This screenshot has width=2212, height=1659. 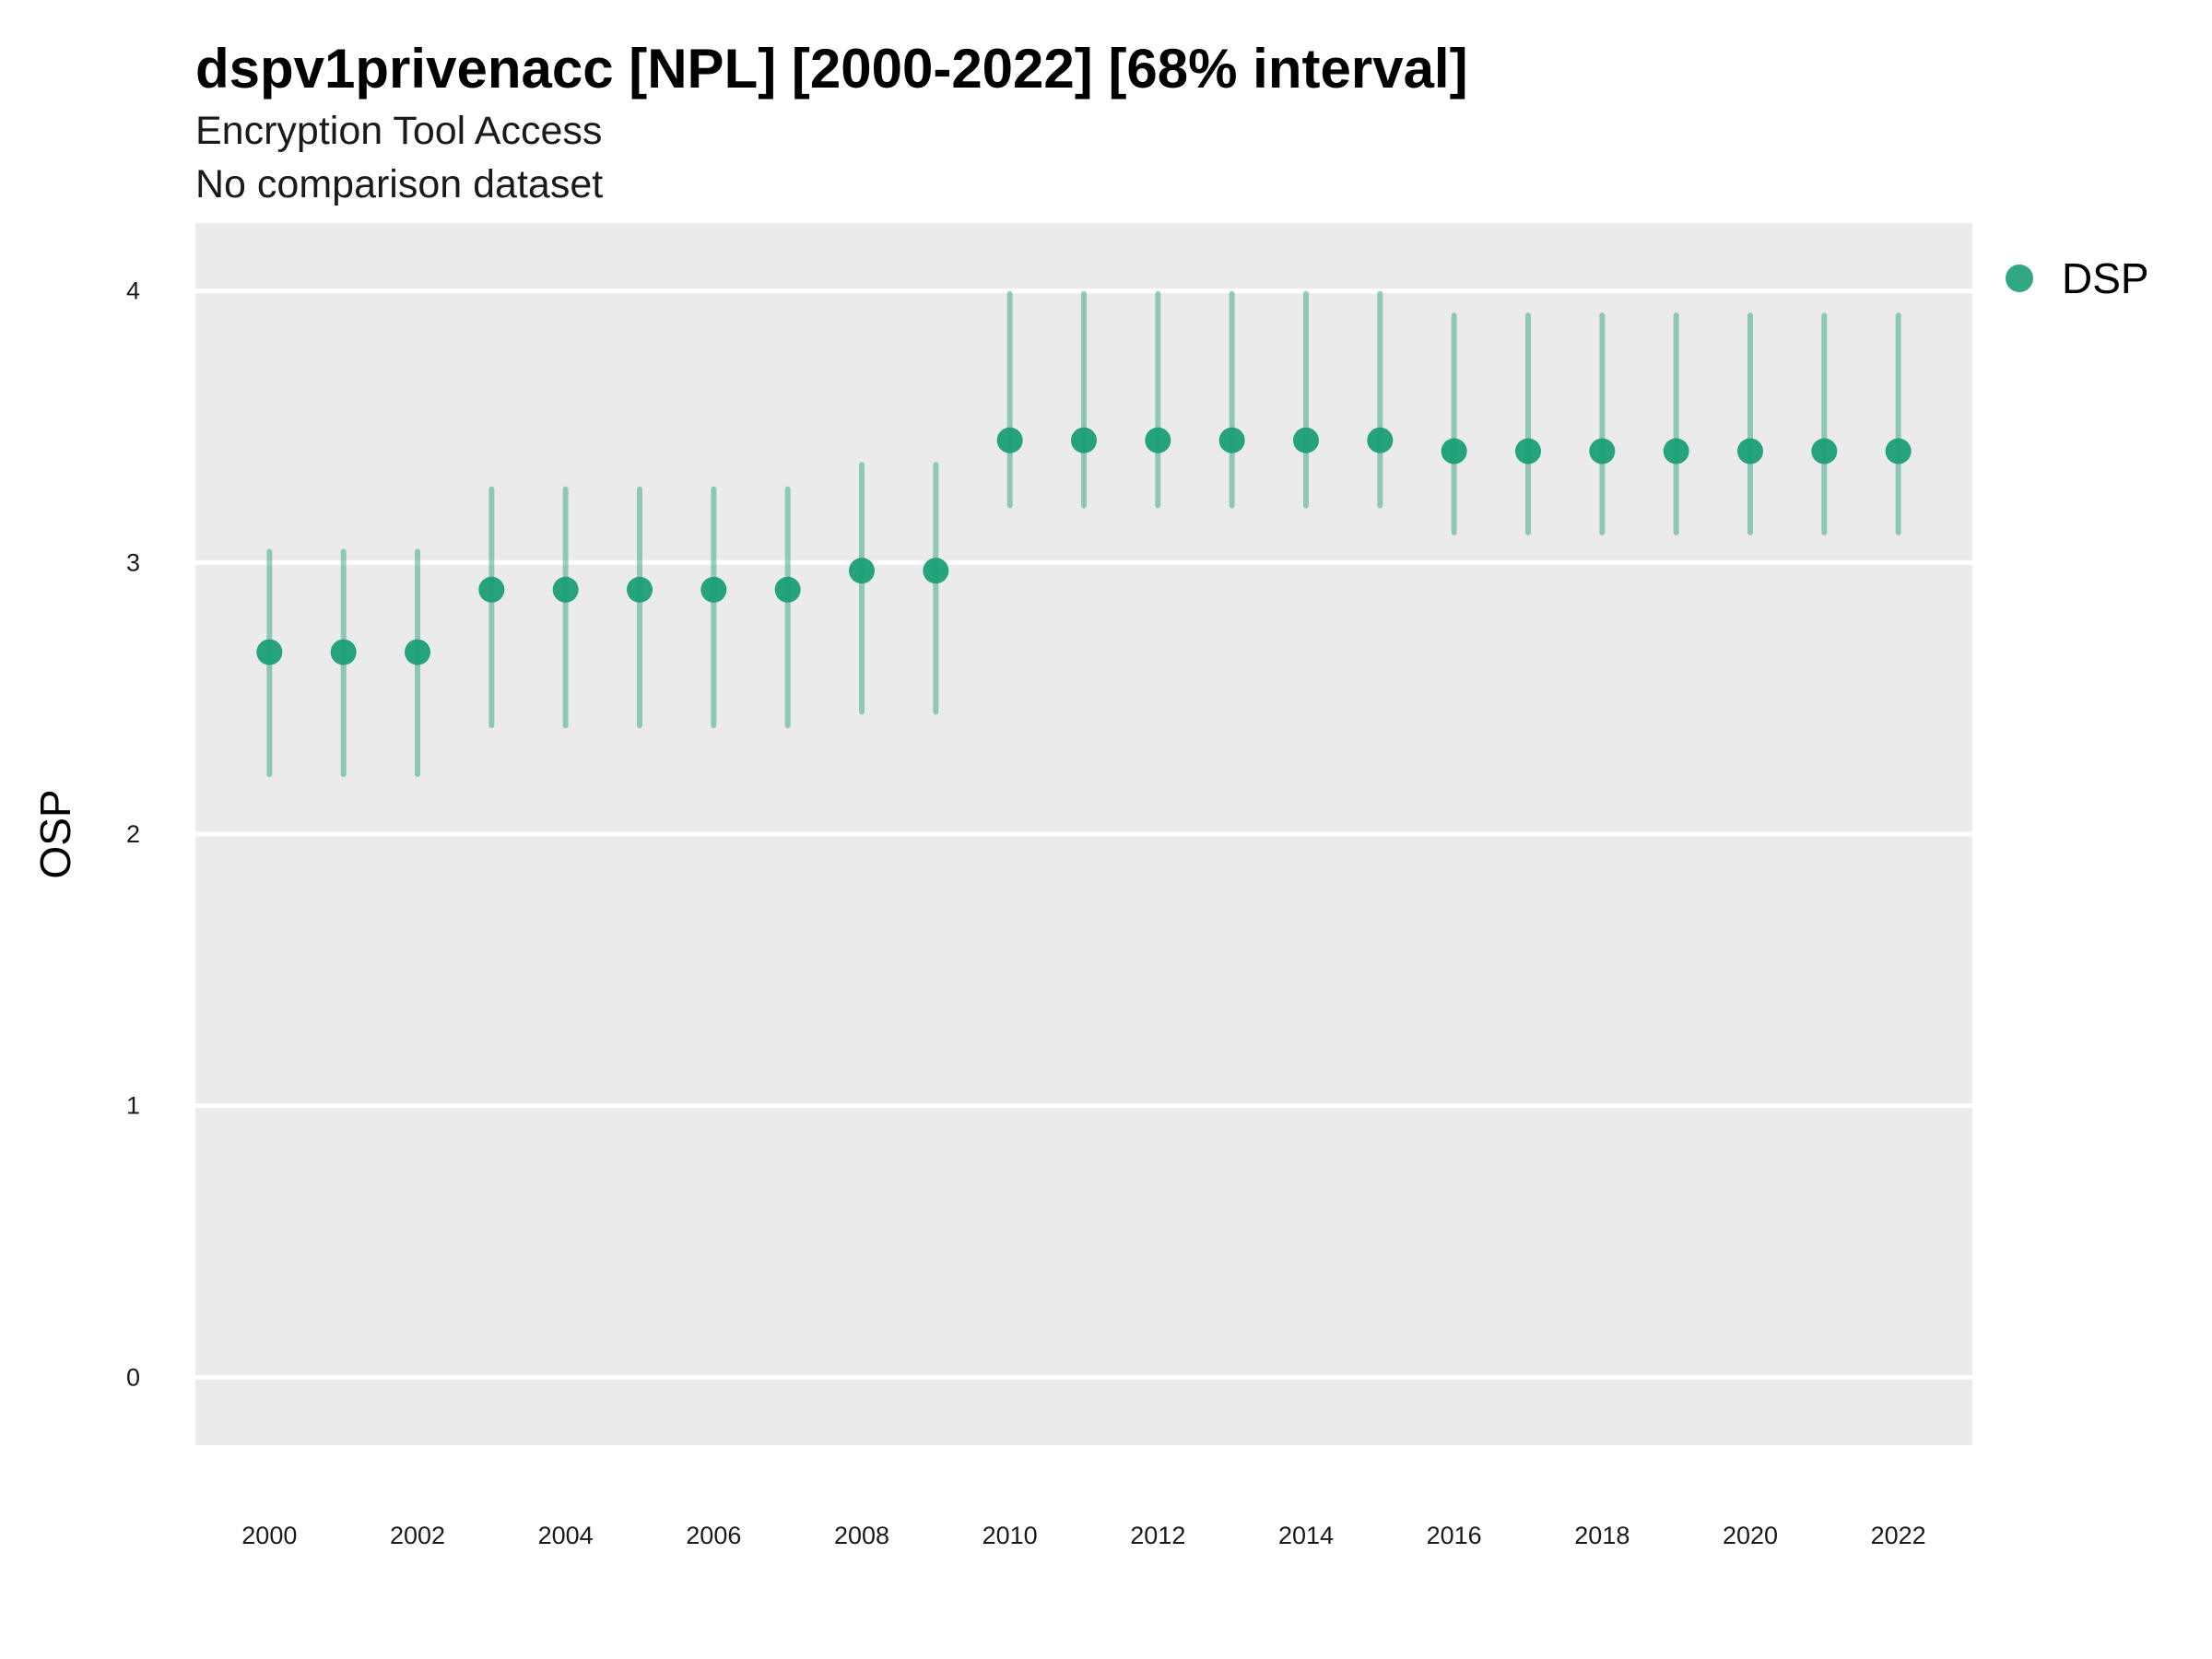 What do you see at coordinates (565, 589) in the screenshot?
I see `data-point-2004` at bounding box center [565, 589].